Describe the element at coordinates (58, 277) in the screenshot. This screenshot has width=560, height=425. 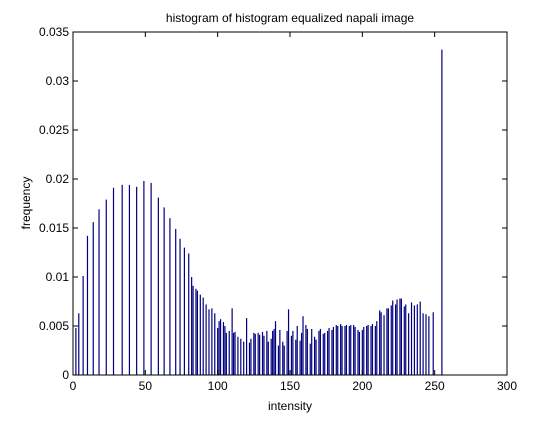
I see `y-tick-label: 0.01` at that location.